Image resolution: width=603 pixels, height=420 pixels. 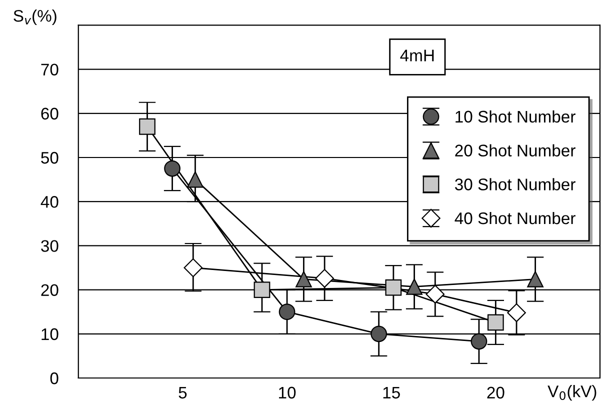 I want to click on y-tick-label: 20, so click(x=49, y=290).